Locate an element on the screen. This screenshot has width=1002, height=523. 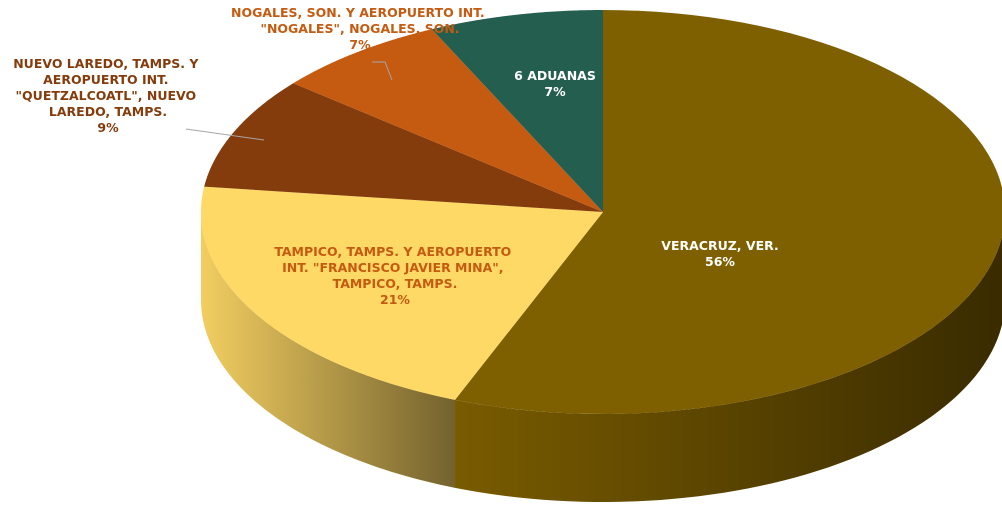
category-label: 6 ADUANAS is located at coordinates (555, 75).